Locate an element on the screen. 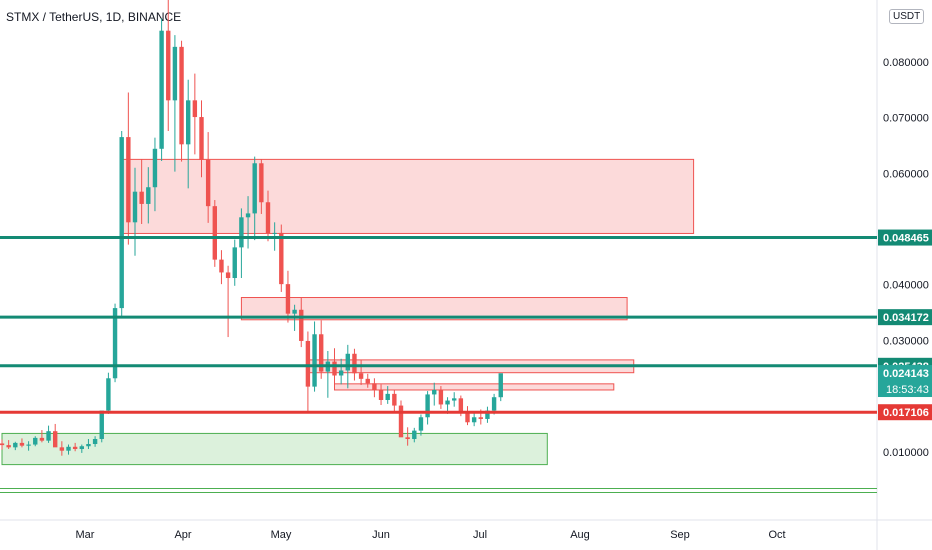  y-tick-label-4: 0.030000 is located at coordinates (906, 341).